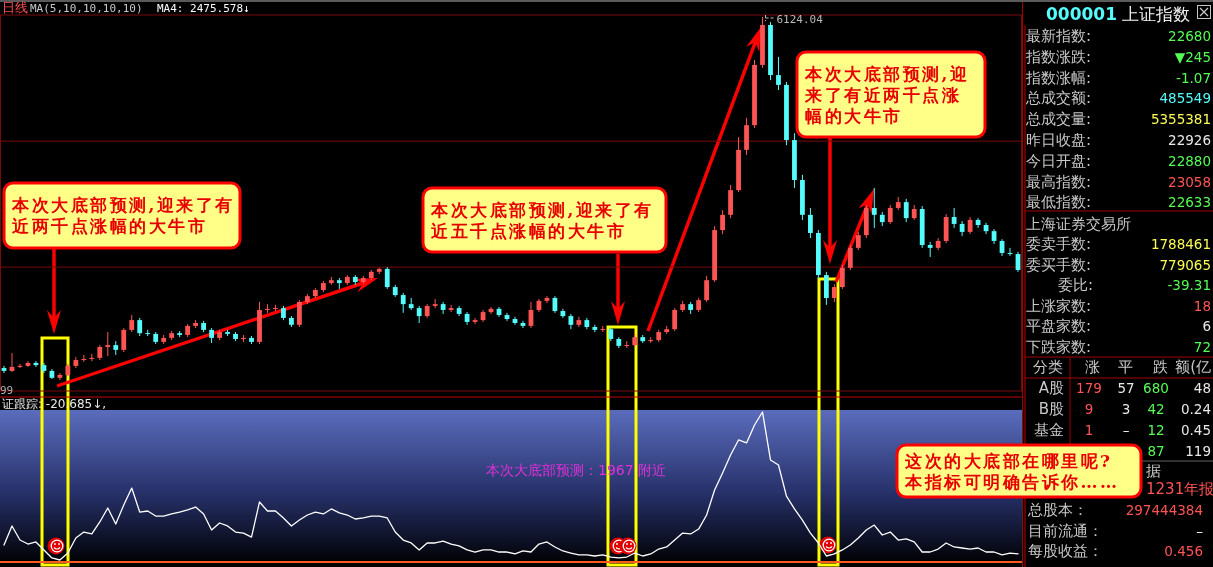 The height and width of the screenshot is (567, 1213). What do you see at coordinates (1192, 56) in the screenshot?
I see `text: ▼245` at bounding box center [1192, 56].